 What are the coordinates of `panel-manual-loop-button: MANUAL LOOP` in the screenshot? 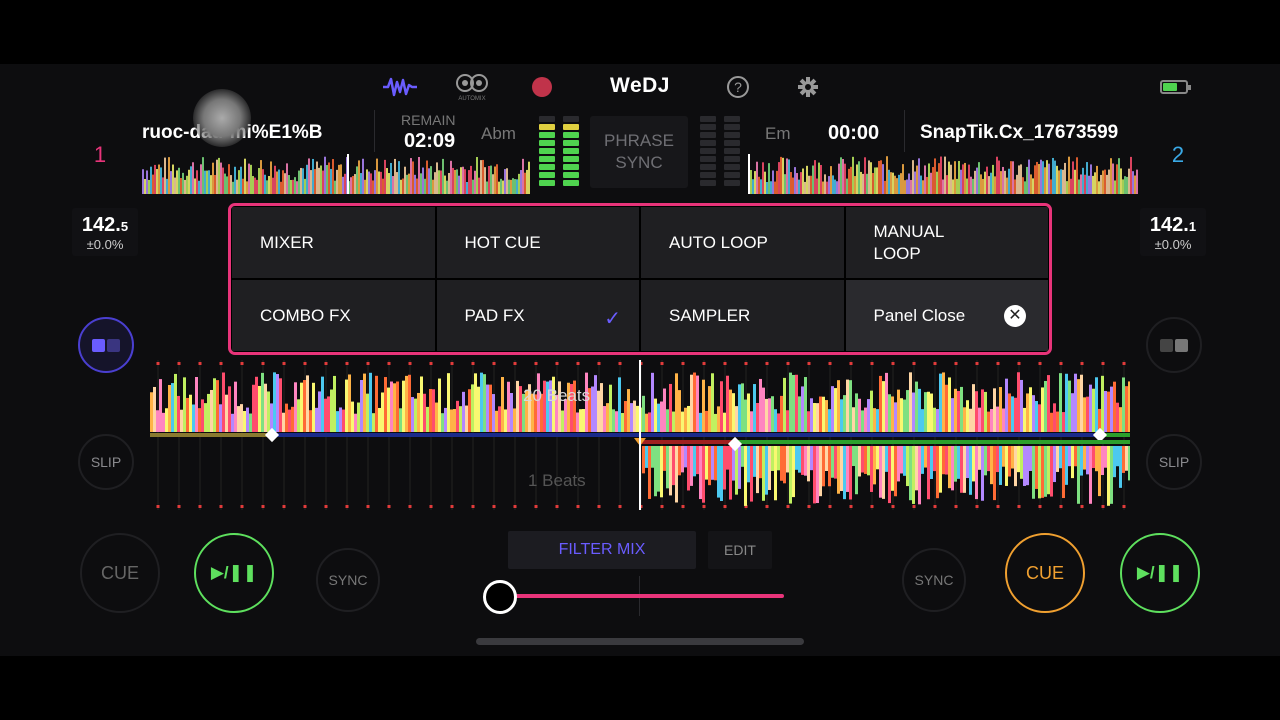 It's located at (946, 242).